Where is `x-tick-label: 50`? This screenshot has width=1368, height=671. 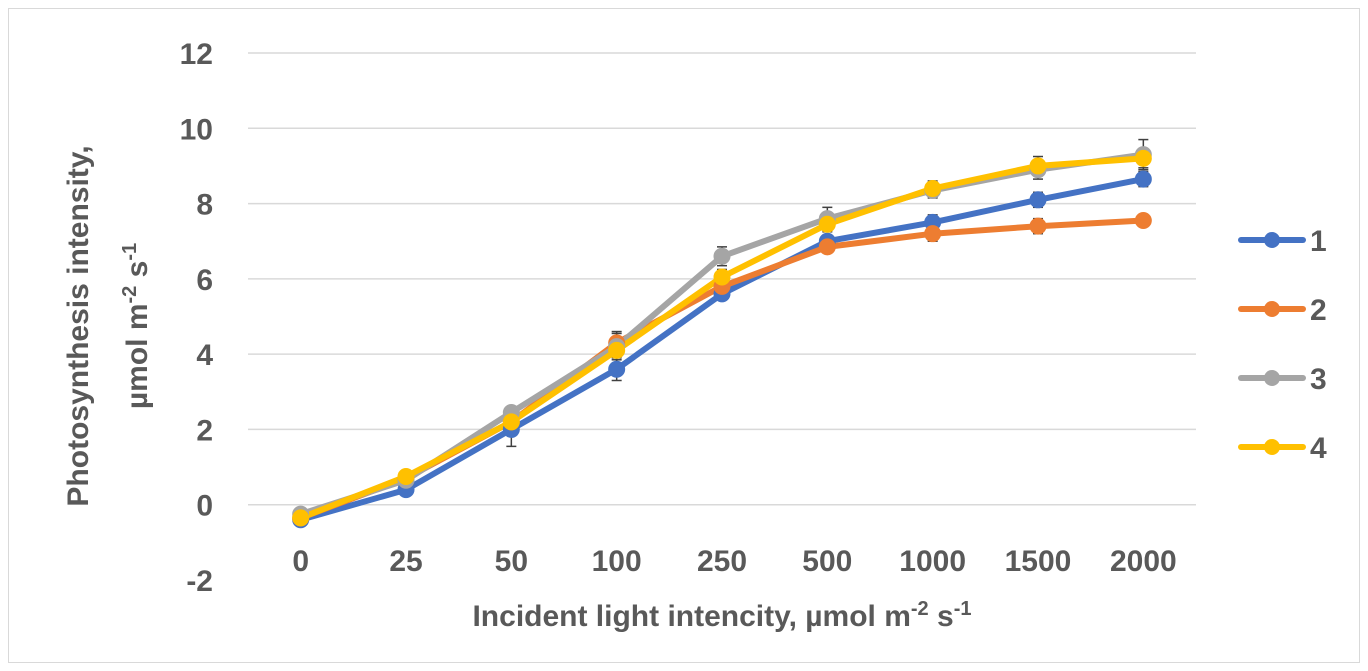 x-tick-label: 50 is located at coordinates (511, 561).